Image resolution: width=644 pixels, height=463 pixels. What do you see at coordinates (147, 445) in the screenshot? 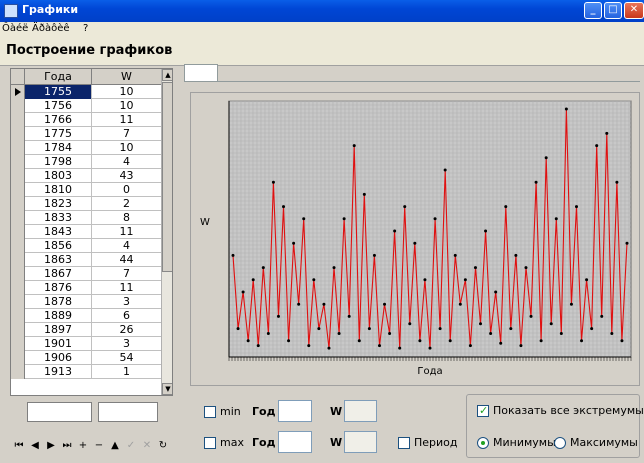
I see `nav-cancel-button: ✕` at bounding box center [147, 445].